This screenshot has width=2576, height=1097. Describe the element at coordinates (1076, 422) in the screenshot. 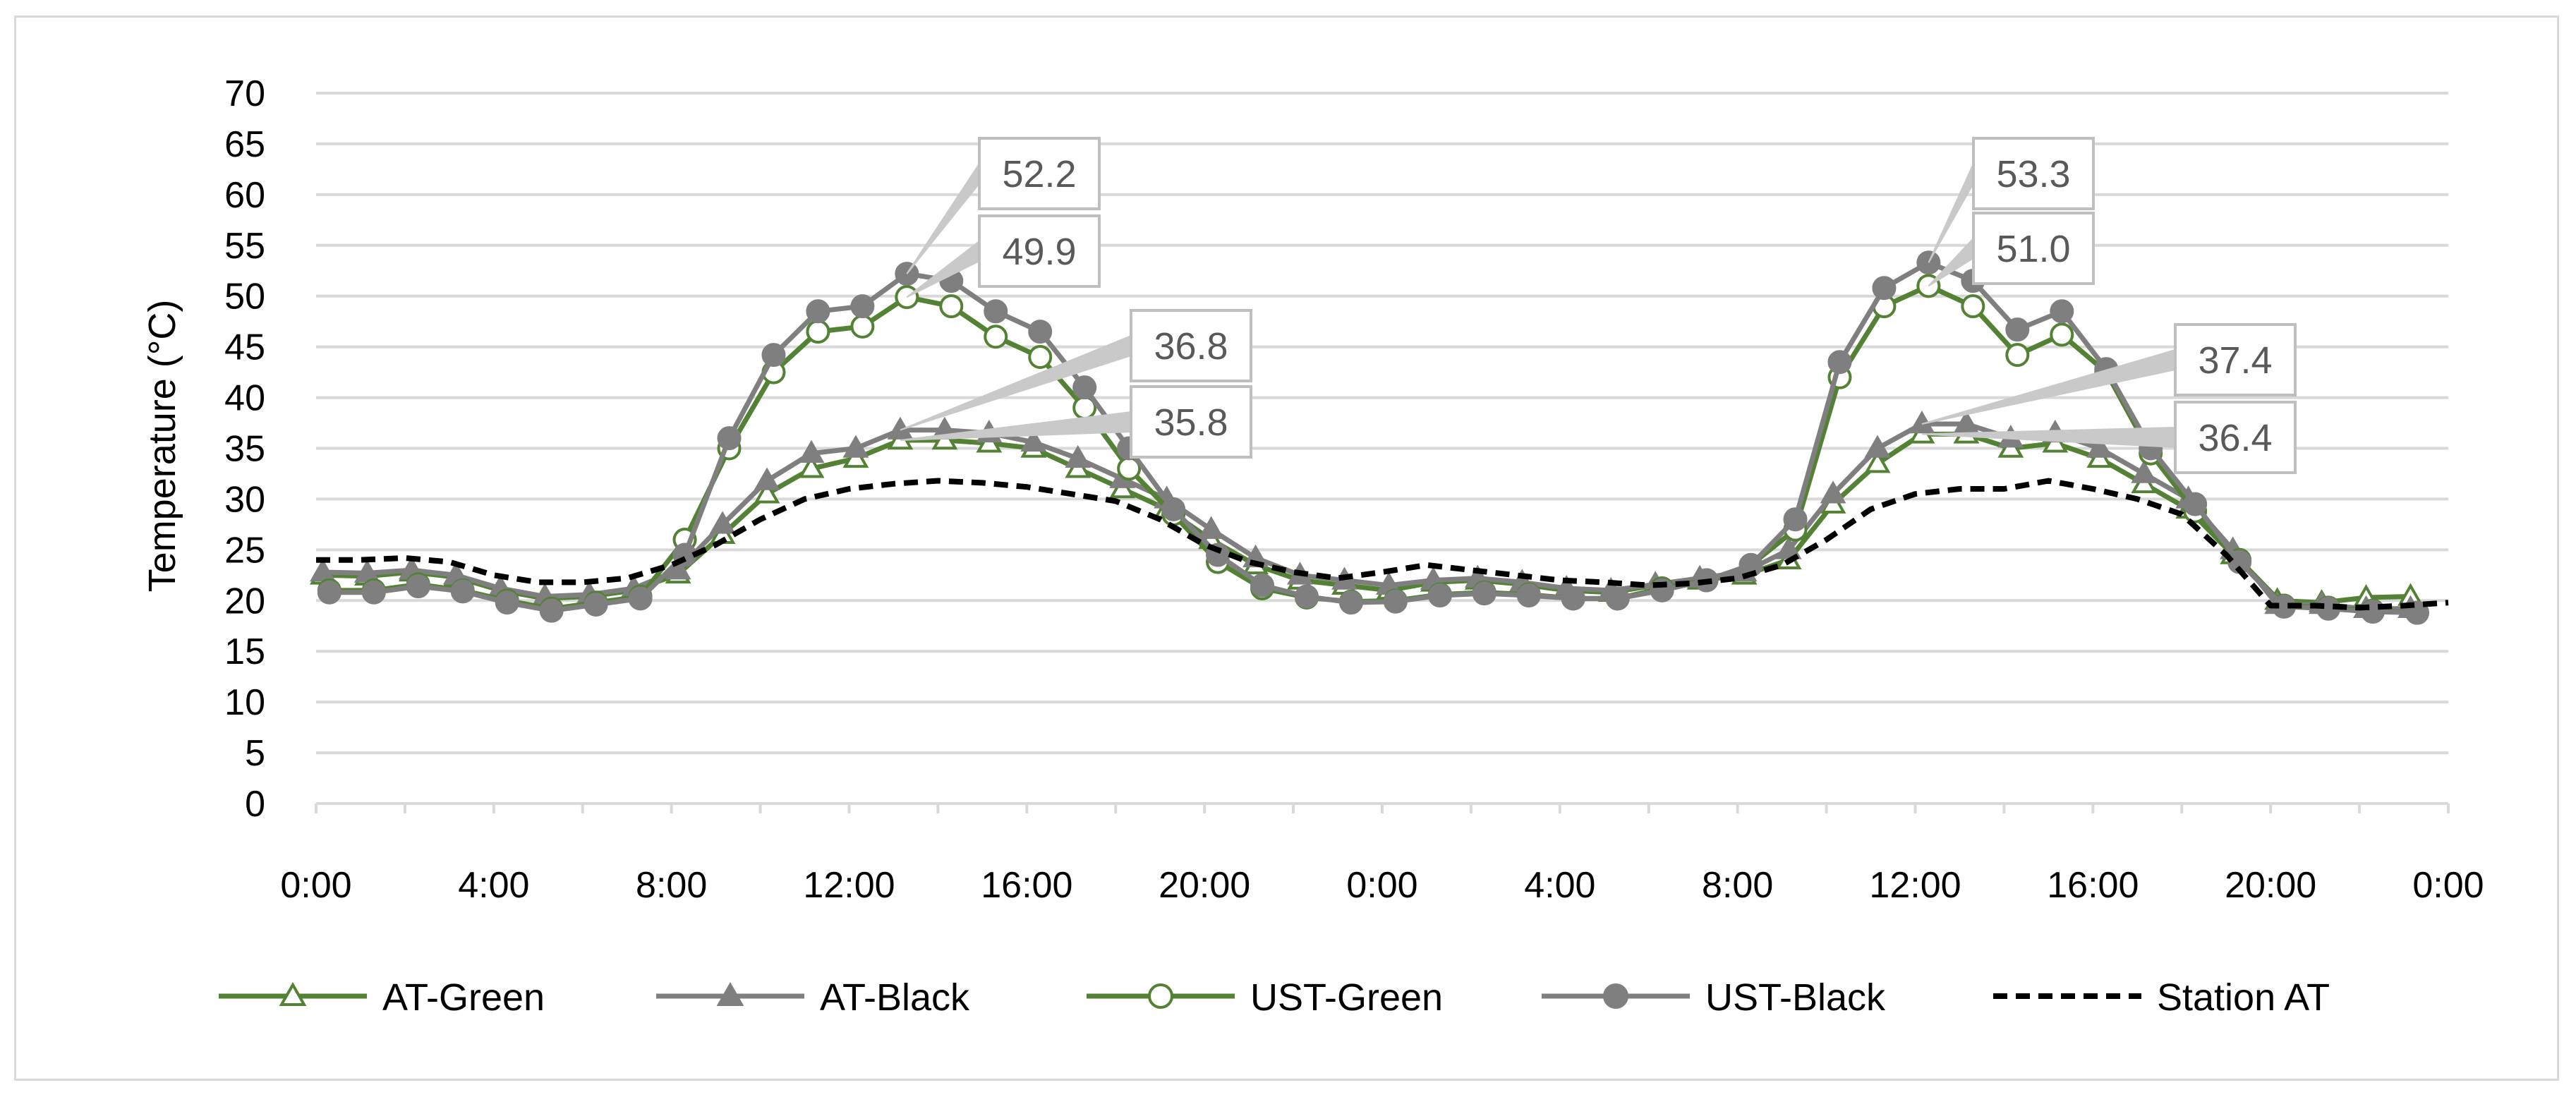

I see `data-label: 35.8` at that location.